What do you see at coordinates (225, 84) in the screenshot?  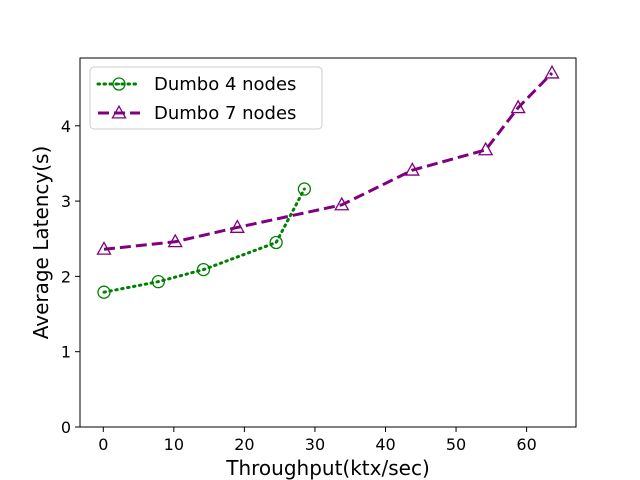 I see `legend-label-1: Dumbo 4 nodes` at bounding box center [225, 84].